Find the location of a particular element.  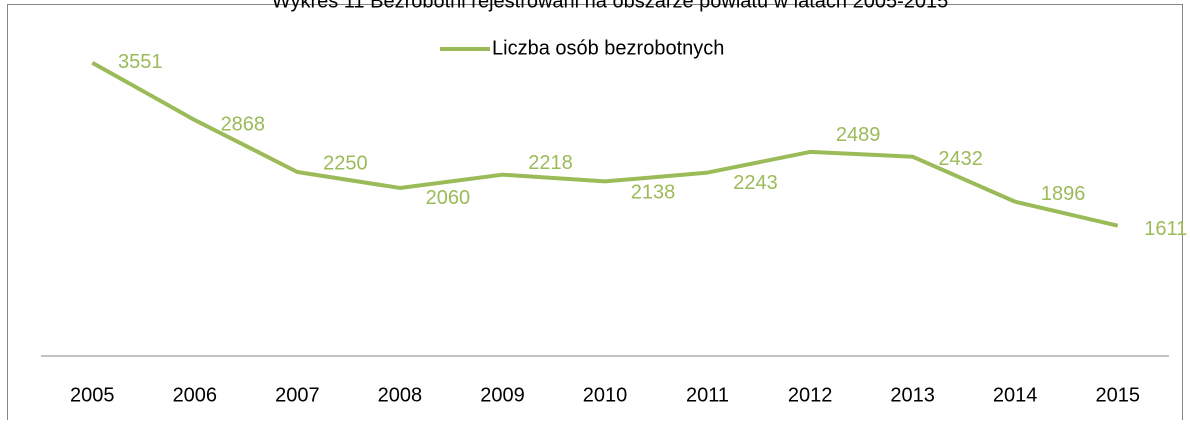

x-tick-label: 2007 is located at coordinates (297, 395).